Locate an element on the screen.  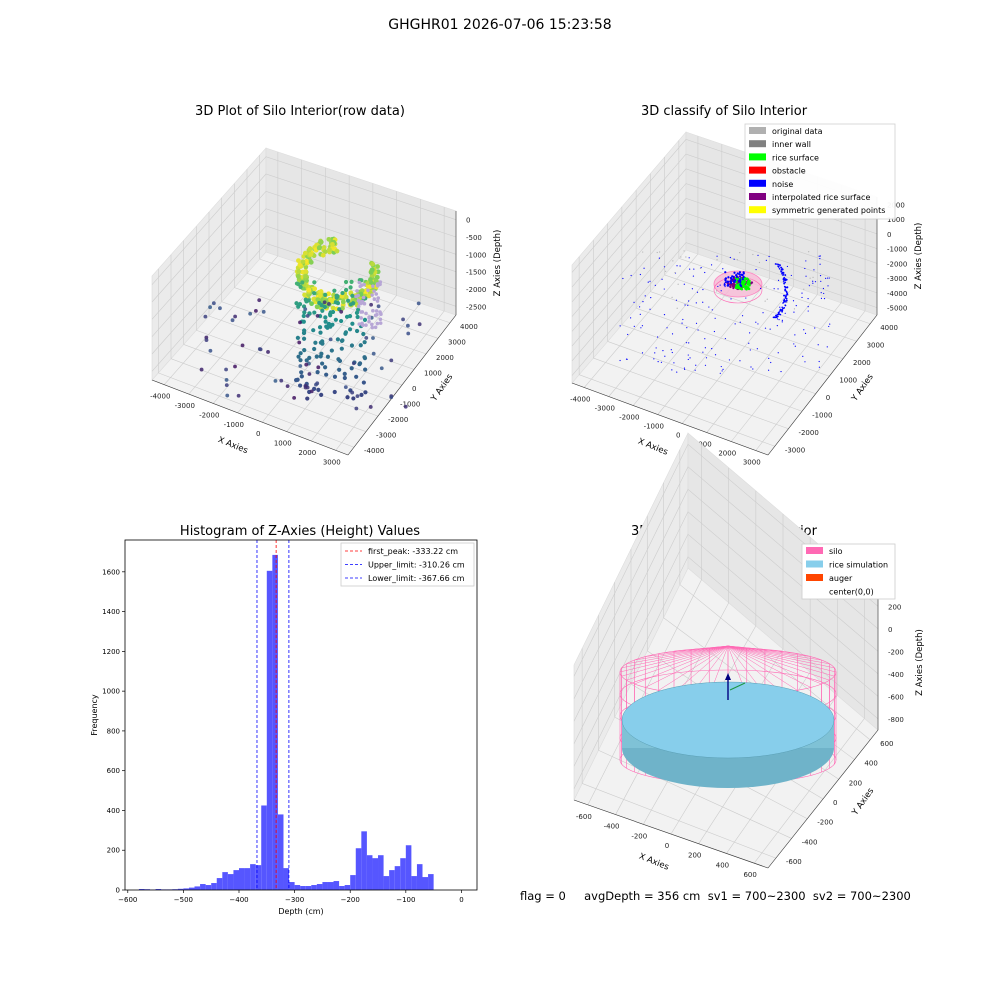
p4-ylabel: Y Axies is located at coordinates (863, 802).